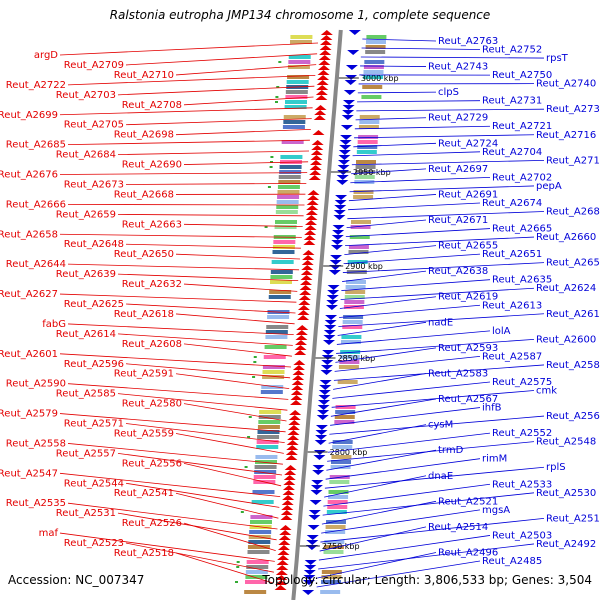 The image size is (600, 600). What do you see at coordinates (549, 186) in the screenshot?
I see `gene-label-reverse: pepA` at bounding box center [549, 186].